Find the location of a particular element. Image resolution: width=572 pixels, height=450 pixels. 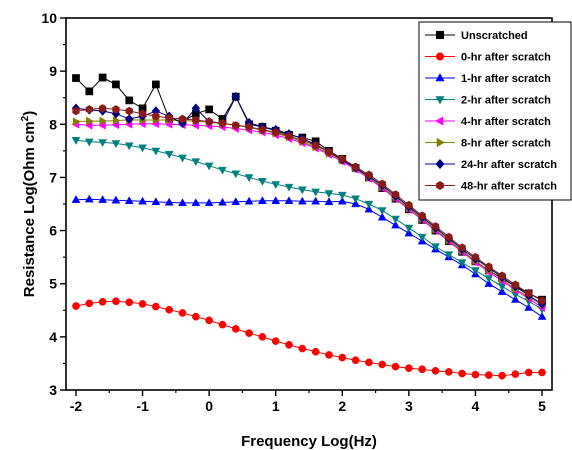

x-tick-label: -1 is located at coordinates (142, 406).